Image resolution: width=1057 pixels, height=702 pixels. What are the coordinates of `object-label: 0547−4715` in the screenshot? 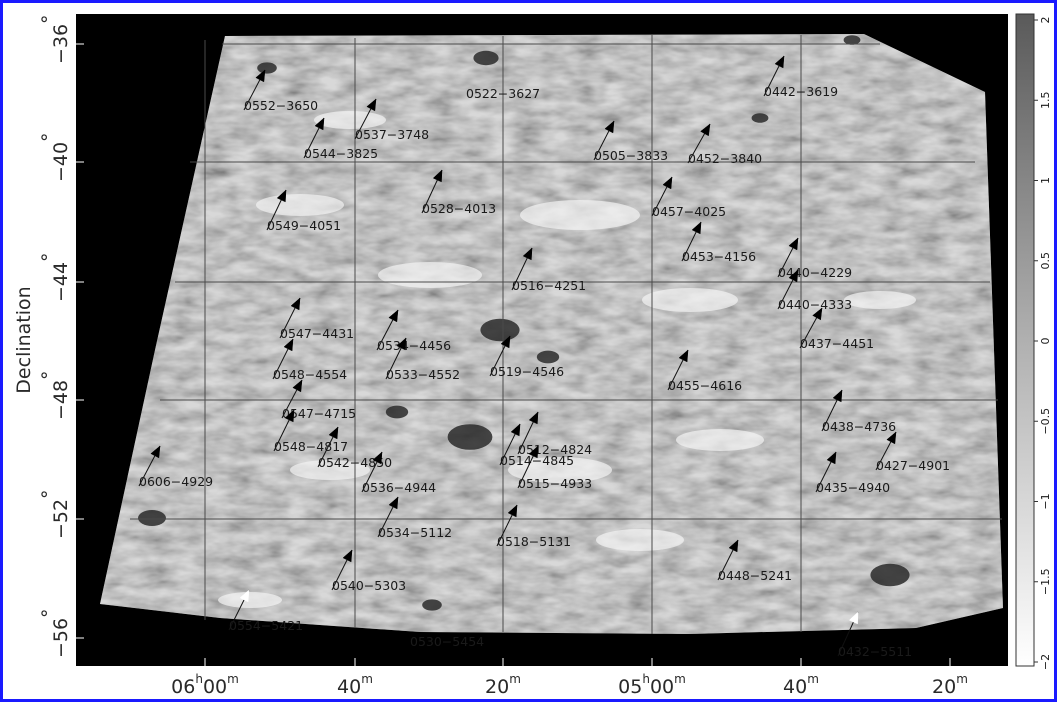 It's located at (319, 413).